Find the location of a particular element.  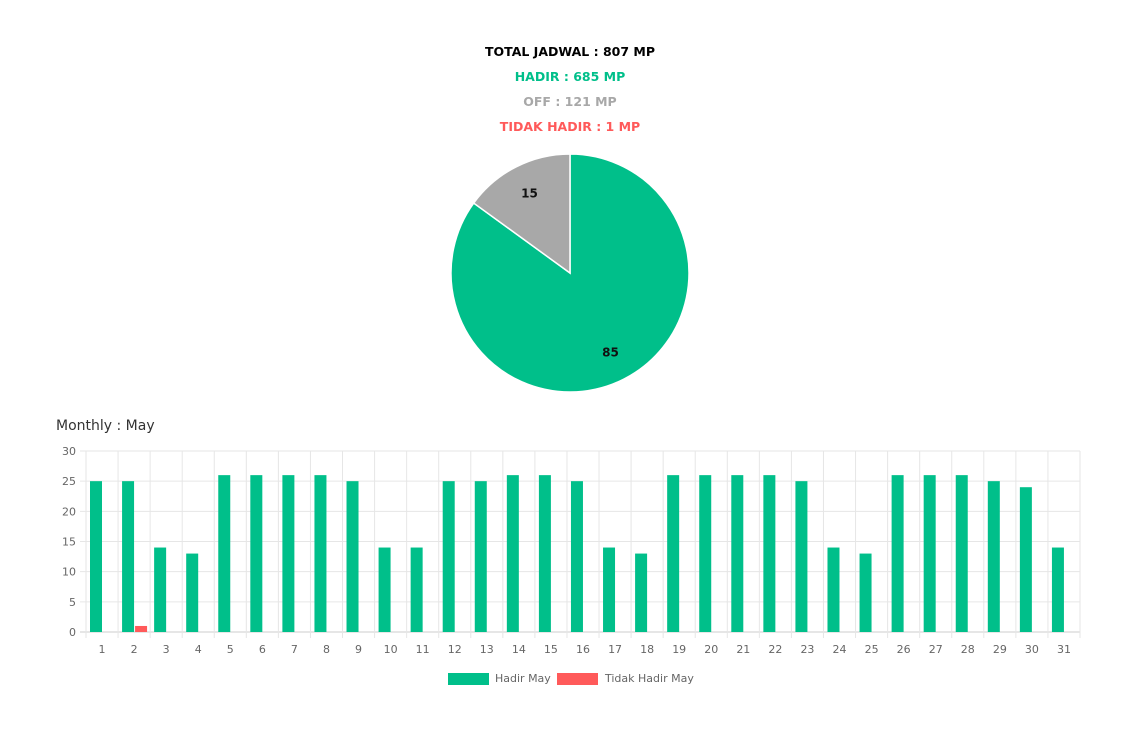

y-tick-label: 25 is located at coordinates (69, 481).